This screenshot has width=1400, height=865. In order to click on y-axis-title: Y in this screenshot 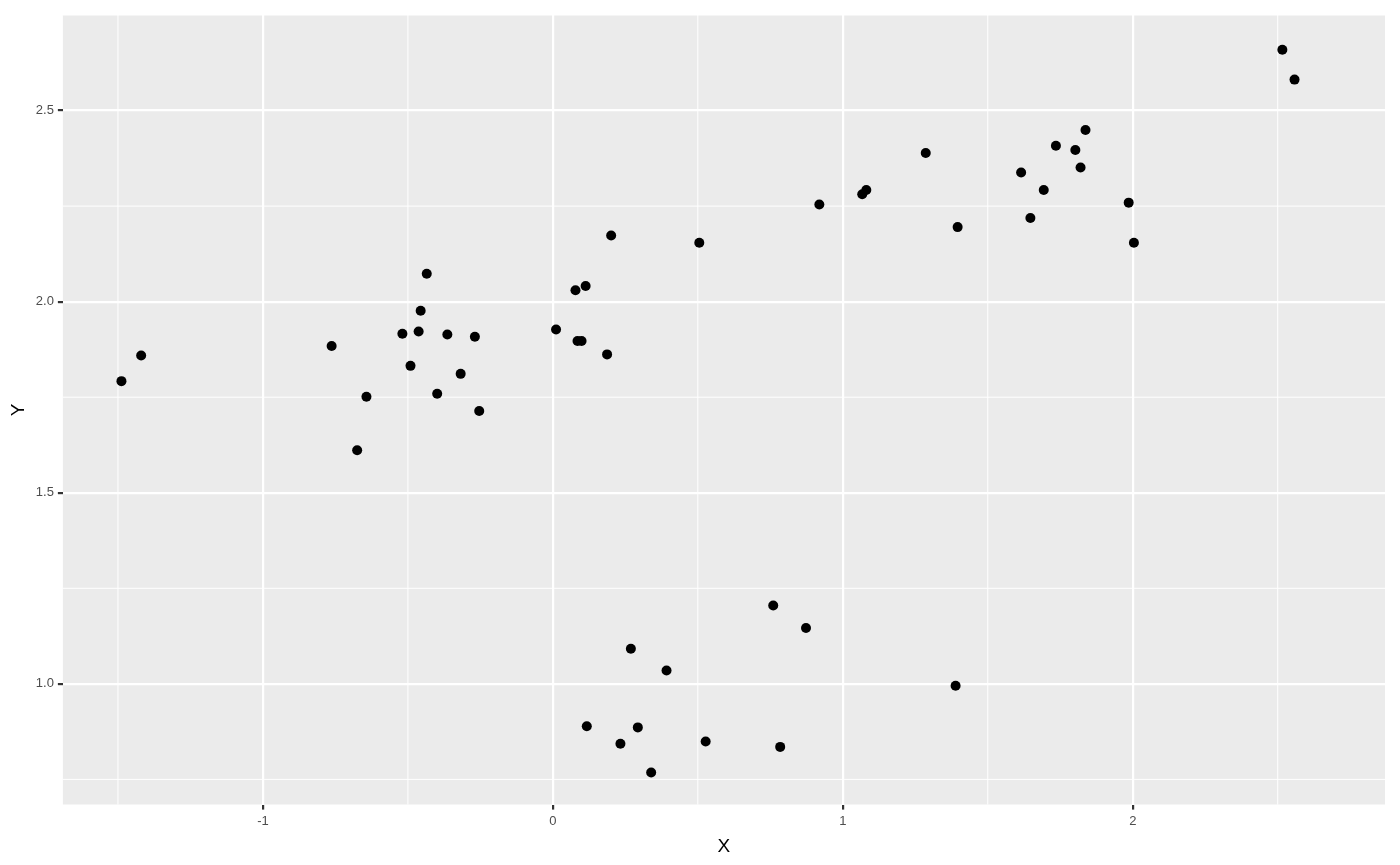, I will do `click(17, 410)`.